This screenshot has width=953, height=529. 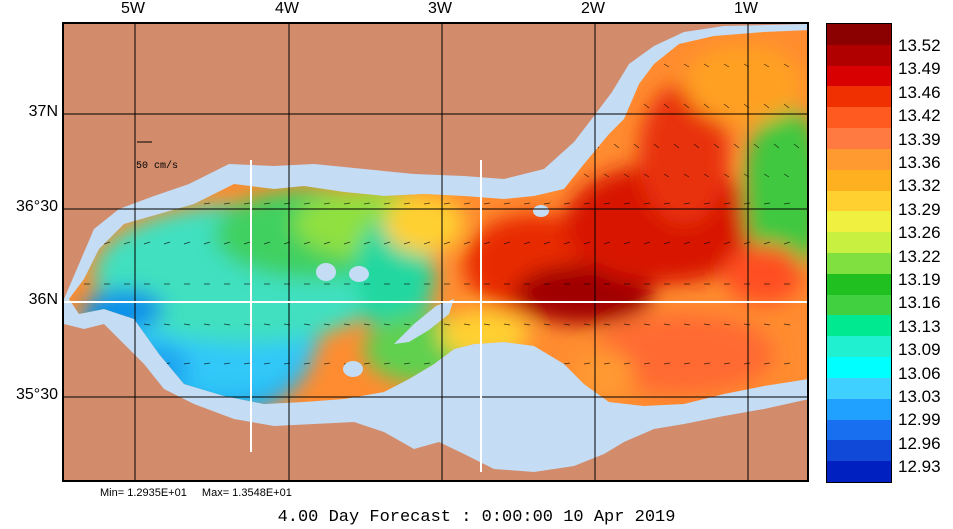 I want to click on colorbar-label: 12.93, so click(x=919, y=467).